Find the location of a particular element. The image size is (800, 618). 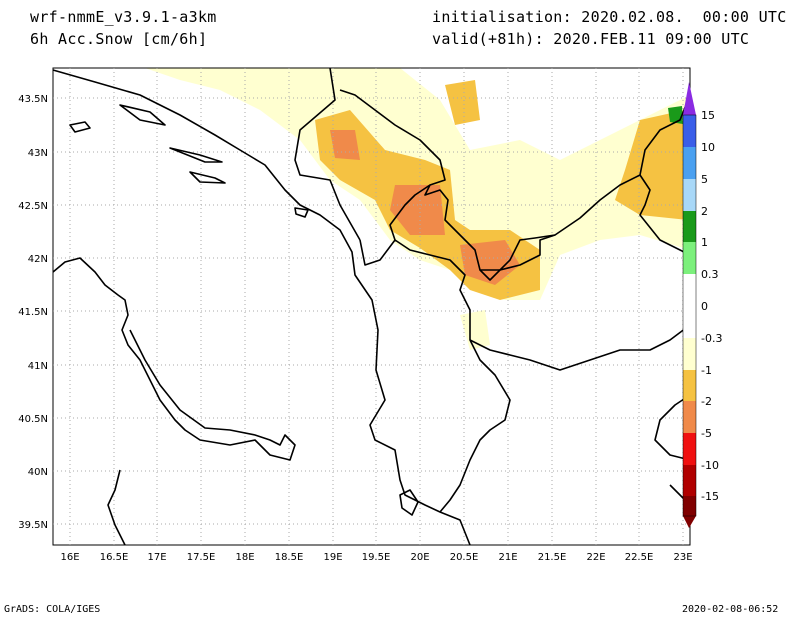

serbia-montenegro-border is located at coordinates (514, 185).